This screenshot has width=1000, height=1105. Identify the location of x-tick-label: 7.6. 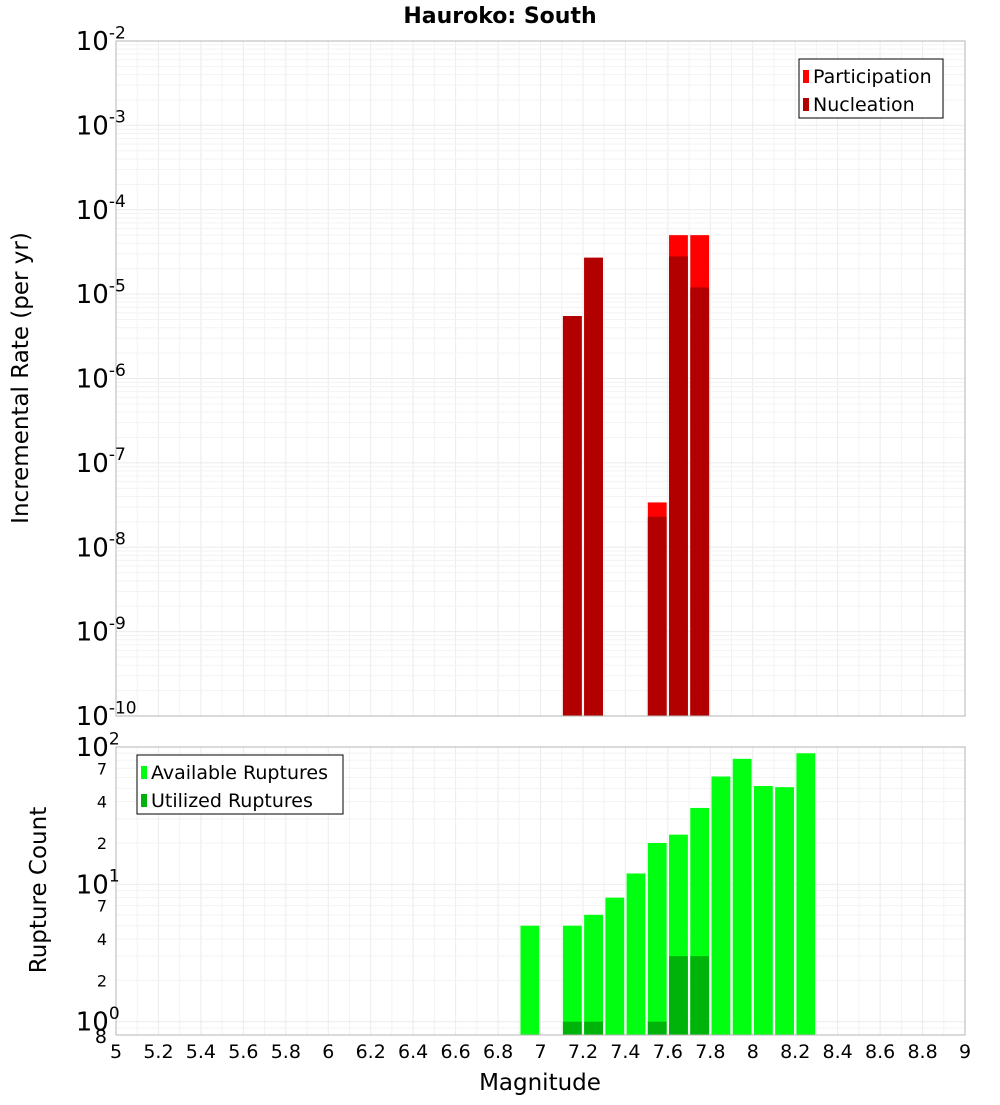
(668, 1052).